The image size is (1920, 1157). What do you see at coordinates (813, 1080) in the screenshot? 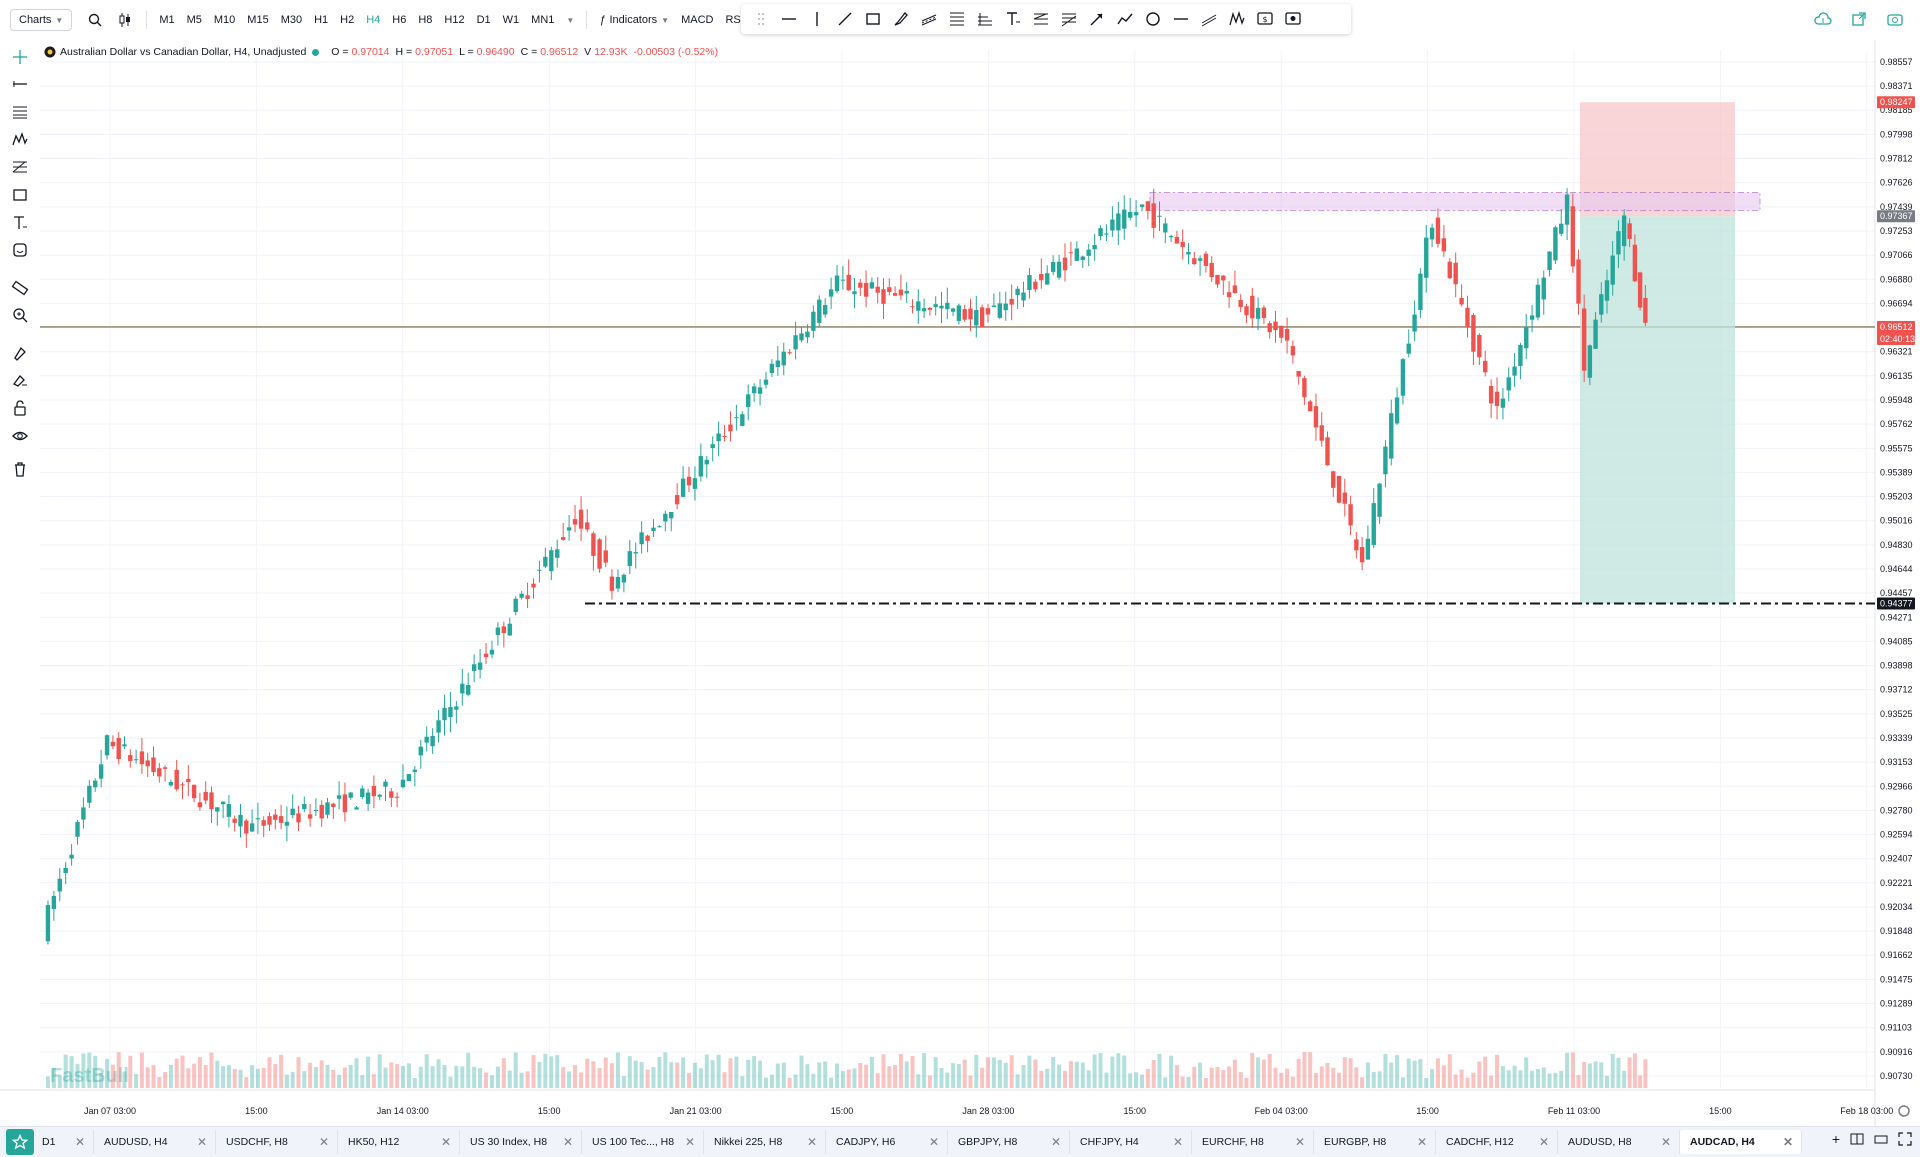
I see `volume-bar` at bounding box center [813, 1080].